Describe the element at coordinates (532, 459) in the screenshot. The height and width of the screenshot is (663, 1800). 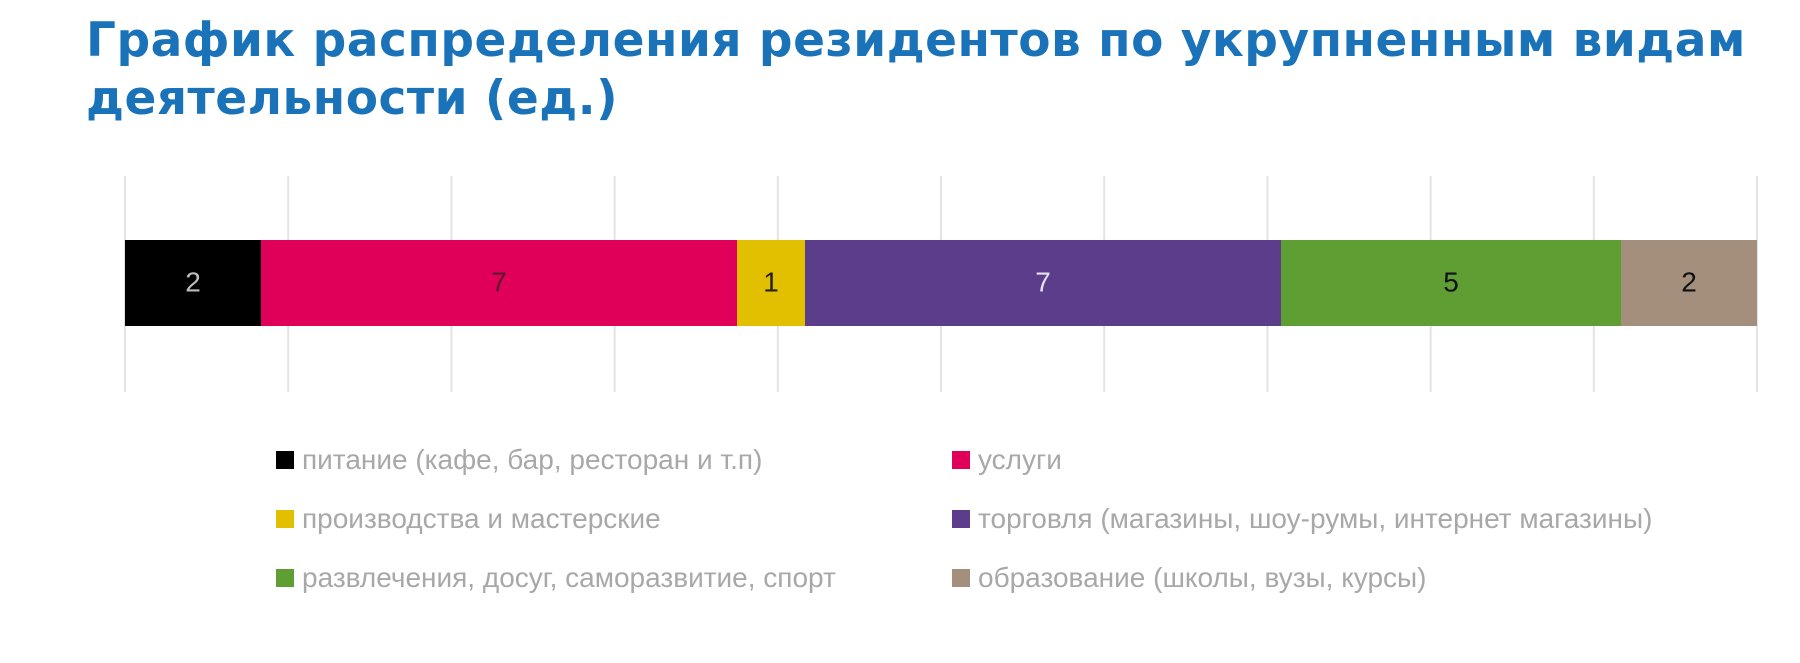
I see `legend-label: питание (кафе, бар, ресторан и т.п)` at that location.